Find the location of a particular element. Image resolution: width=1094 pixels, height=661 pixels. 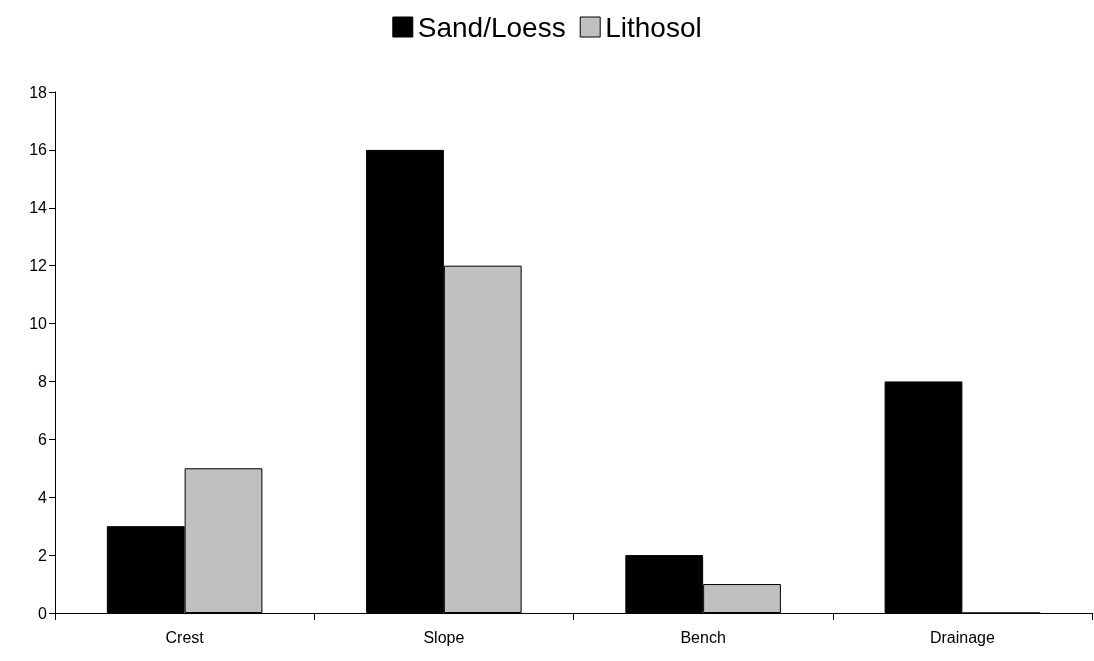

y-tick-label: 18 is located at coordinates (38, 92).